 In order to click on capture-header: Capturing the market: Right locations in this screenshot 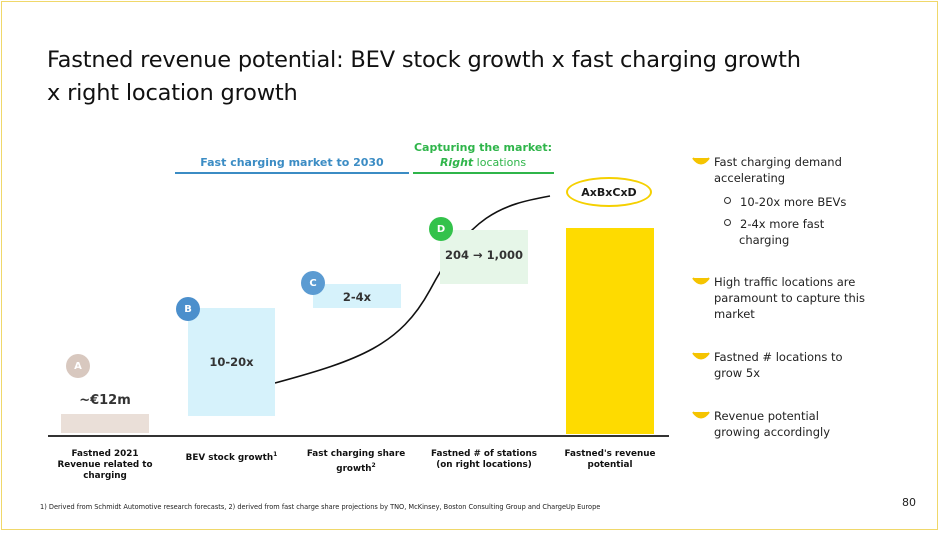, I will do `click(483, 155)`.